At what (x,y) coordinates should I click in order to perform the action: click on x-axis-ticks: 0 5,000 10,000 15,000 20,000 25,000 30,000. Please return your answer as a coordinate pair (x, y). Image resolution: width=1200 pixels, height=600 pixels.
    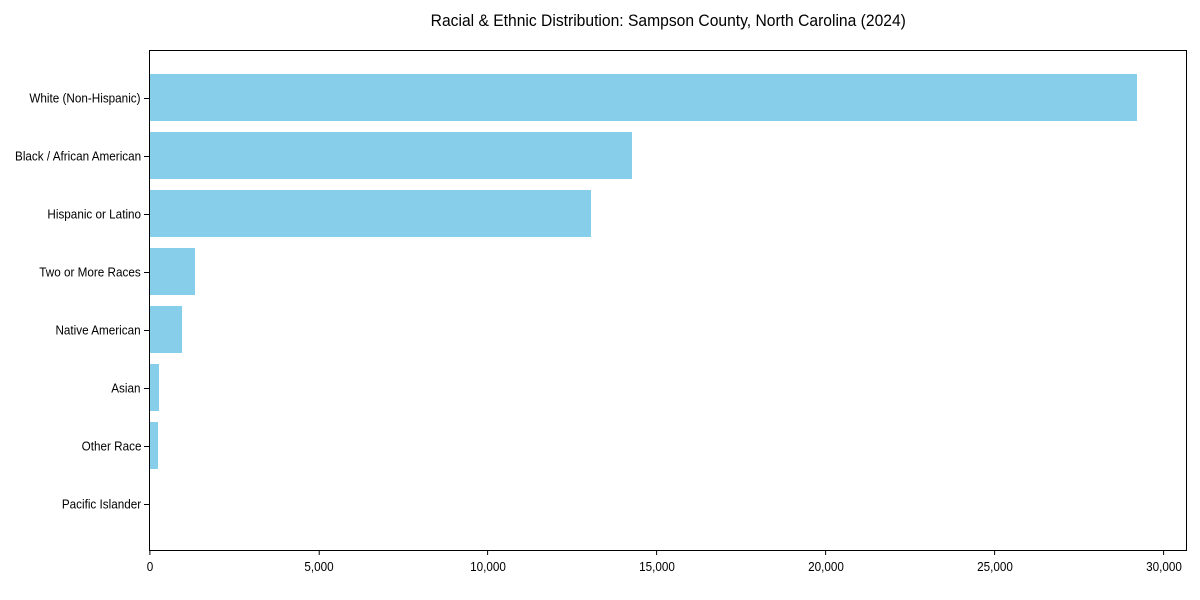
    Looking at the image, I should click on (666, 571).